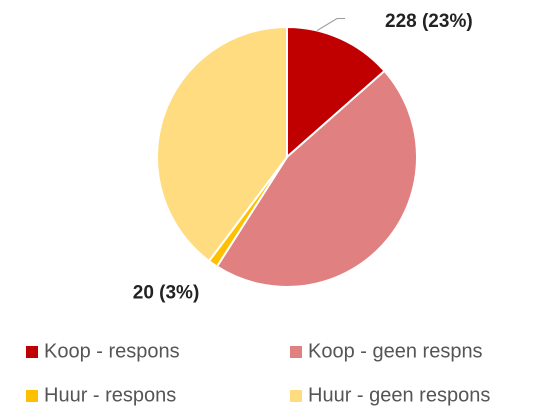  Describe the element at coordinates (166, 293) in the screenshot. I see `value-label: 20 (3%)` at that location.